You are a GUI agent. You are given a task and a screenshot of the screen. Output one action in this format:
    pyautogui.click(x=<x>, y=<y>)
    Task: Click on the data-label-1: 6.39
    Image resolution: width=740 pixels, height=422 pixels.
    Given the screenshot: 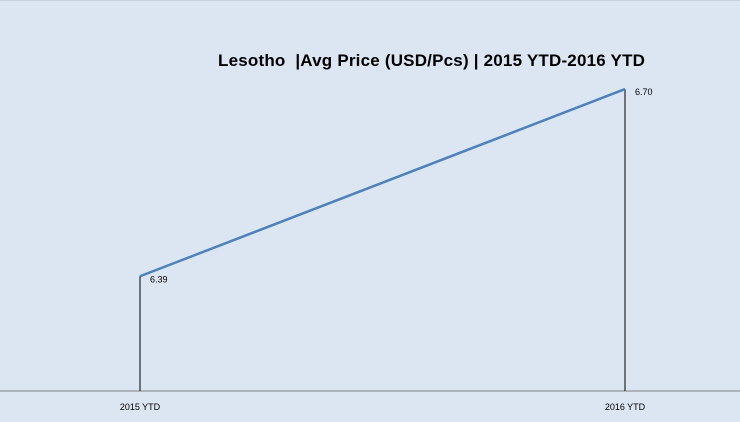 What is the action you would take?
    pyautogui.click(x=159, y=279)
    